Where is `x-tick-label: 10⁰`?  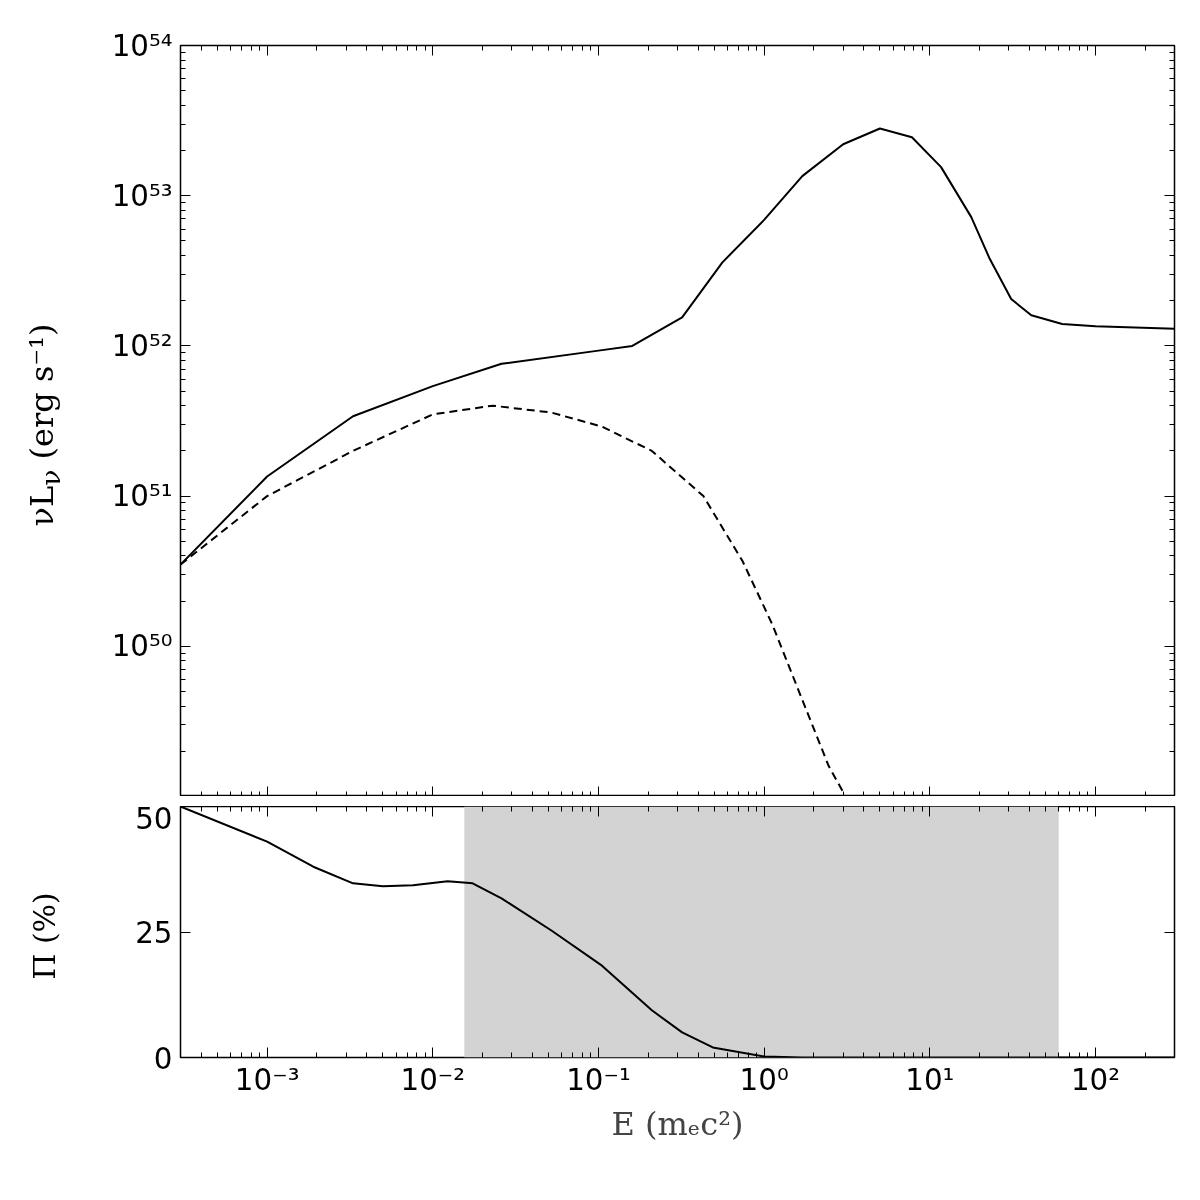 x-tick-label: 10⁰ is located at coordinates (764, 1079).